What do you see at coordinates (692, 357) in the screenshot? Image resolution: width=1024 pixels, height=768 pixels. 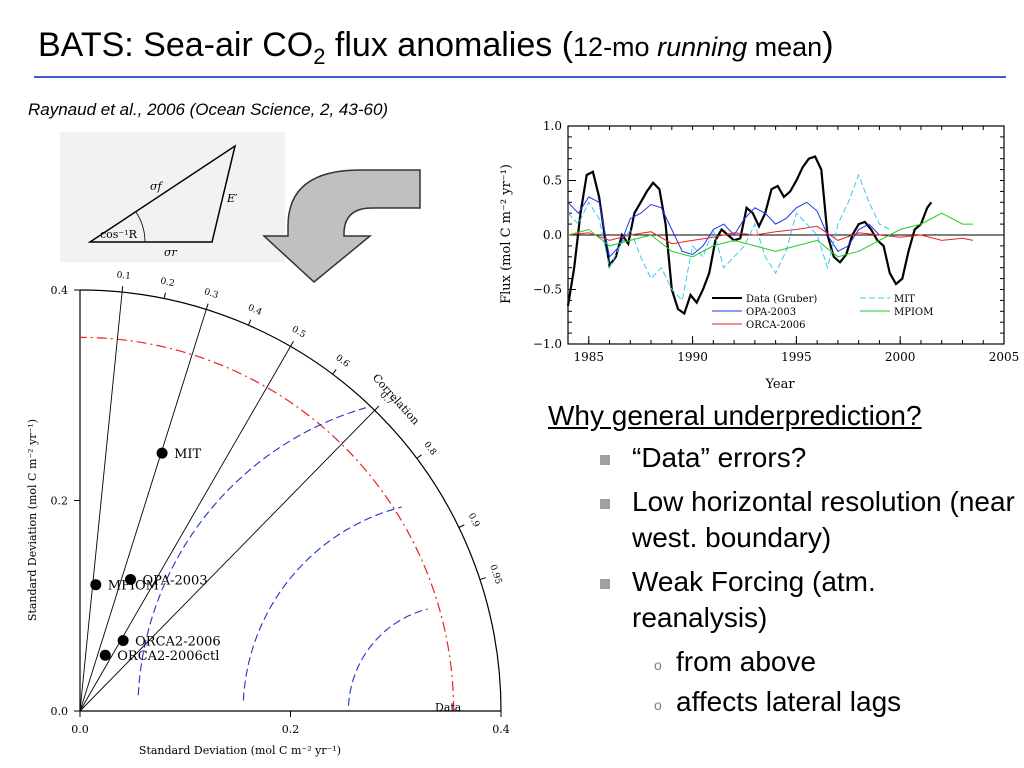 I see `ts-x-tick-label: 1990` at bounding box center [692, 357].